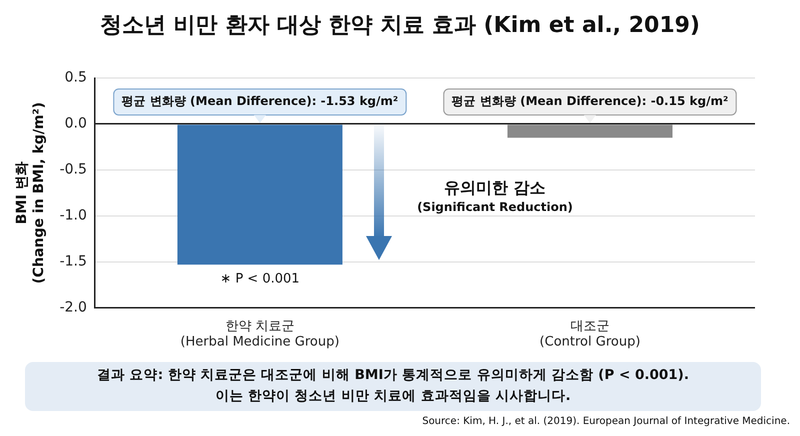 The width and height of the screenshot is (800, 436). Describe the element at coordinates (75, 124) in the screenshot. I see `y-tick-label: 0.0` at that location.